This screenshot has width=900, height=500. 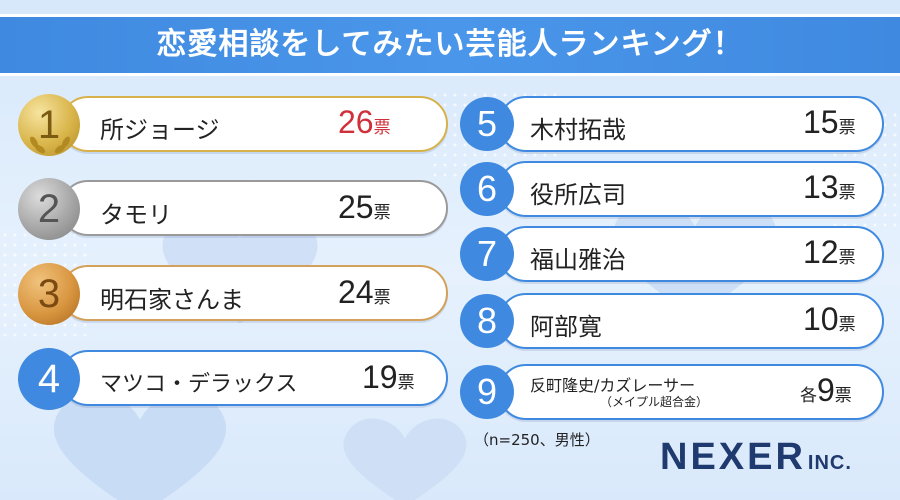 I want to click on rank-number: 6, so click(x=487, y=188).